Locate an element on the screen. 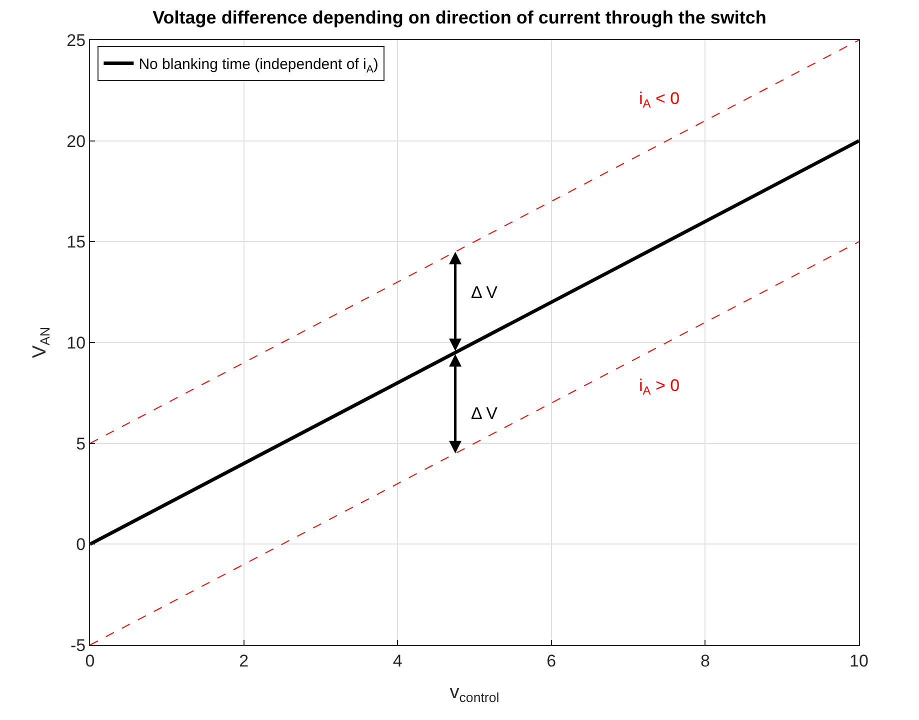  x-axis-title: v$_{control}$ is located at coordinates (475, 694).